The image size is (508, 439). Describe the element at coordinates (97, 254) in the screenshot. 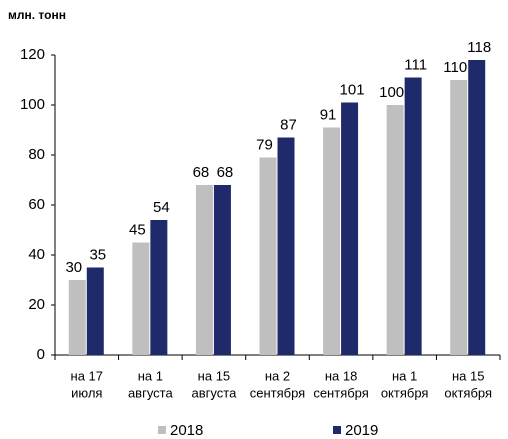

I see `value-label: 35` at that location.